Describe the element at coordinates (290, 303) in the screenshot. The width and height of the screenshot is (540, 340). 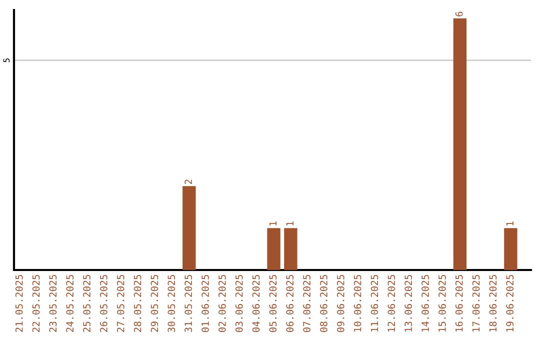
I see `x-tick-label: 06.06.2025` at that location.